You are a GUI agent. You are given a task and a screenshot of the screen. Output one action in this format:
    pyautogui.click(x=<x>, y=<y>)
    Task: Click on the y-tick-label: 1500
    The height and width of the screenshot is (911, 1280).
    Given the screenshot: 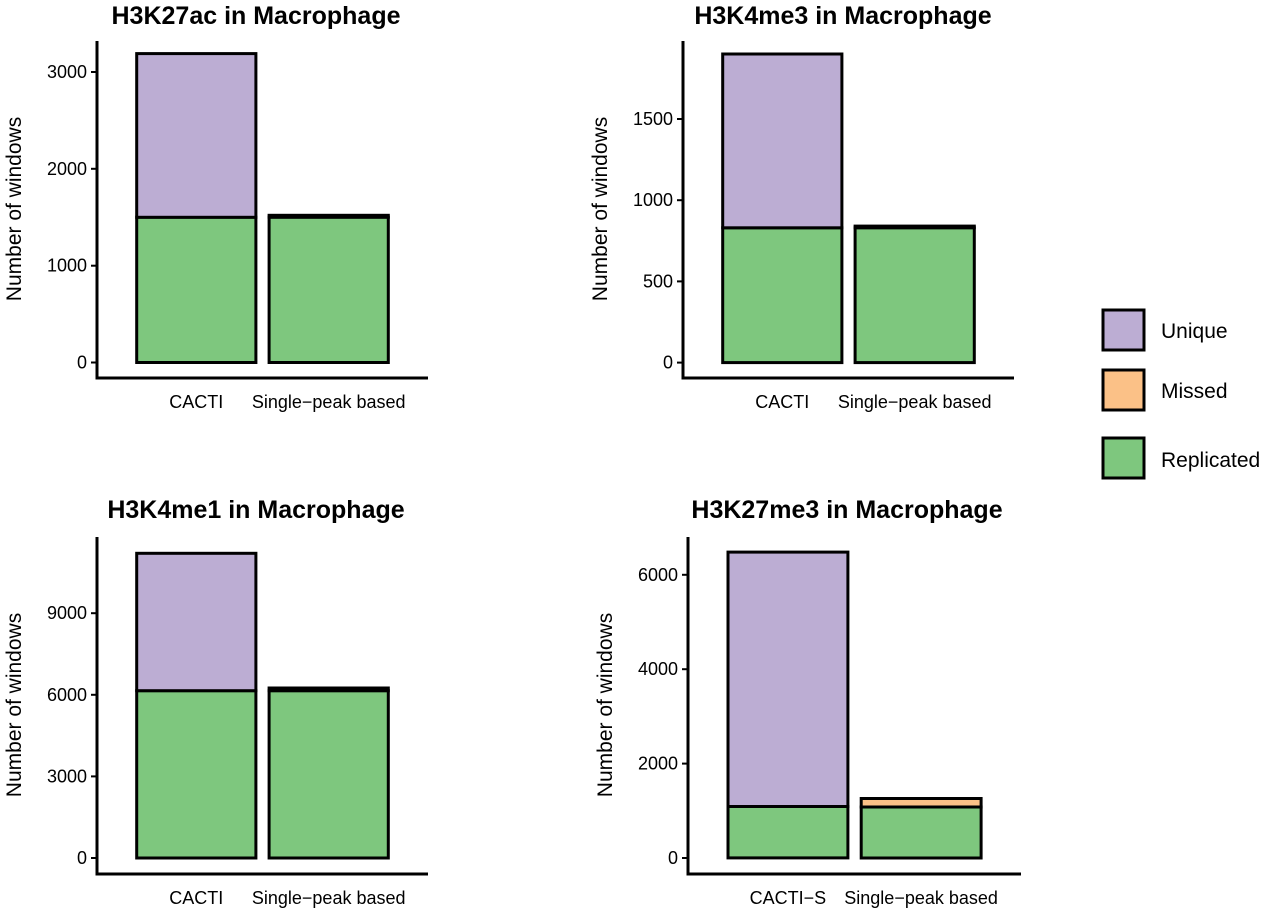 What is the action you would take?
    pyautogui.click(x=653, y=119)
    